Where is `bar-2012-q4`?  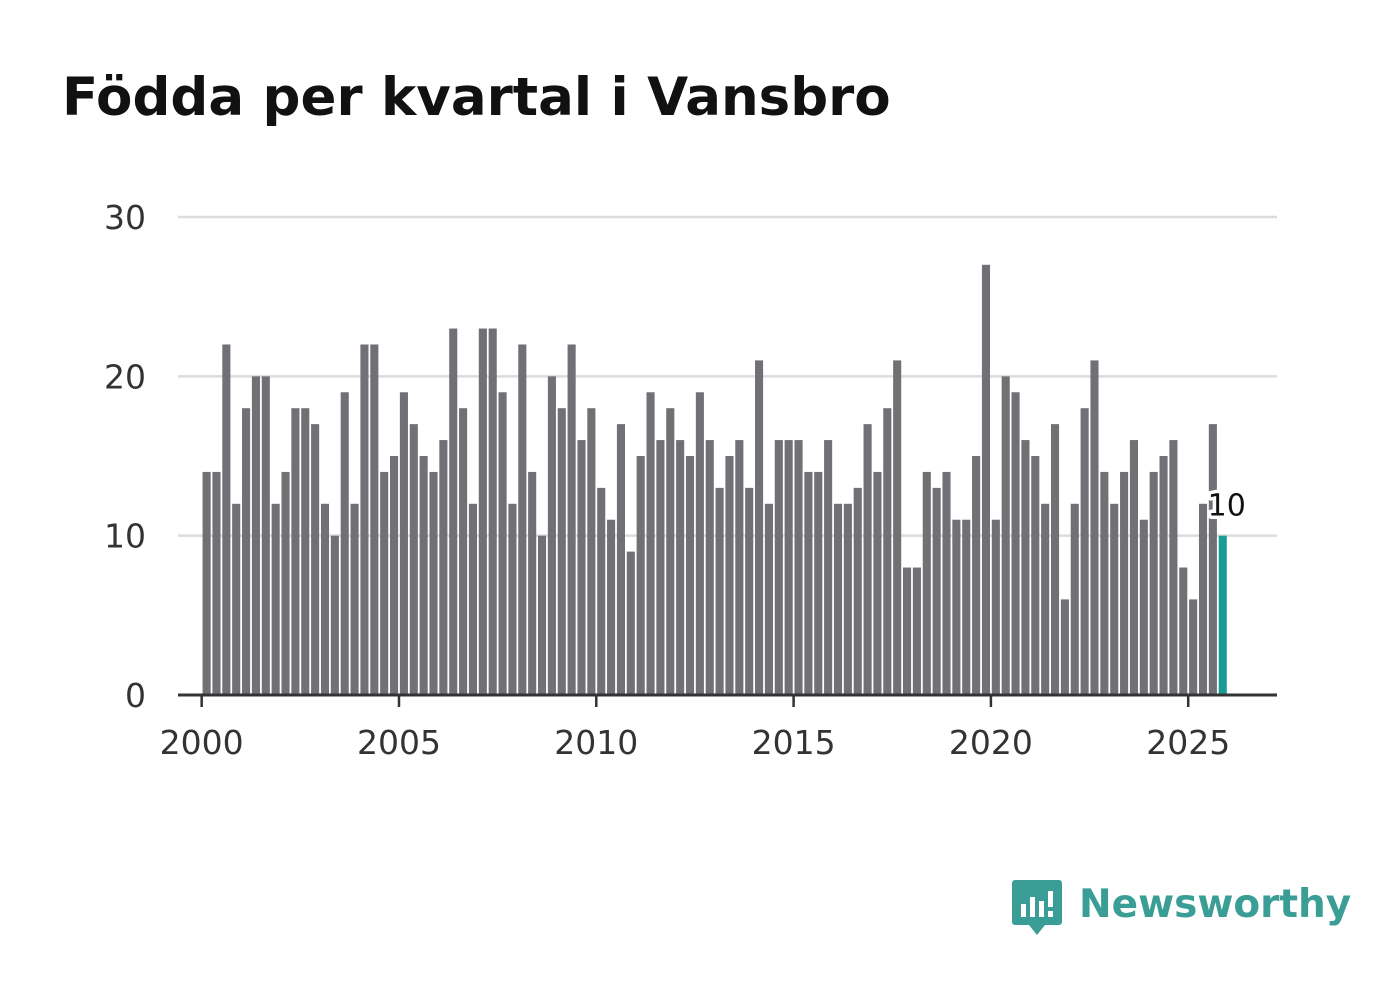 bar-2012-q4 is located at coordinates (709, 567).